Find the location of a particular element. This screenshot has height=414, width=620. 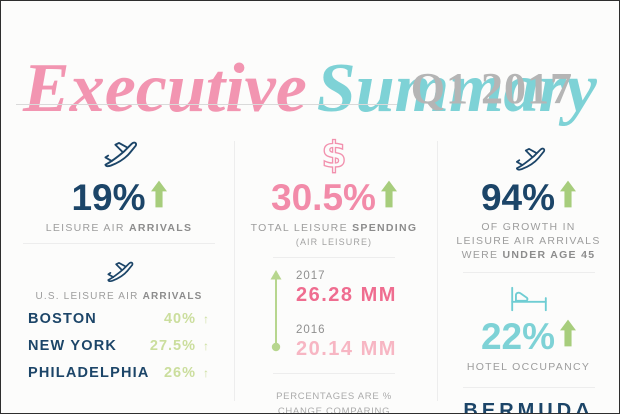

title-rule is located at coordinates (206, 104).